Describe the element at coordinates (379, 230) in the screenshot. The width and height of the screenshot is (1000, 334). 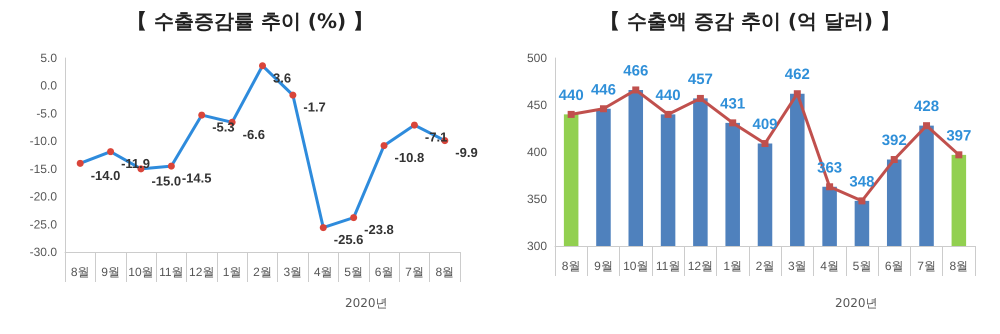
I see `data-label: -23.8` at that location.